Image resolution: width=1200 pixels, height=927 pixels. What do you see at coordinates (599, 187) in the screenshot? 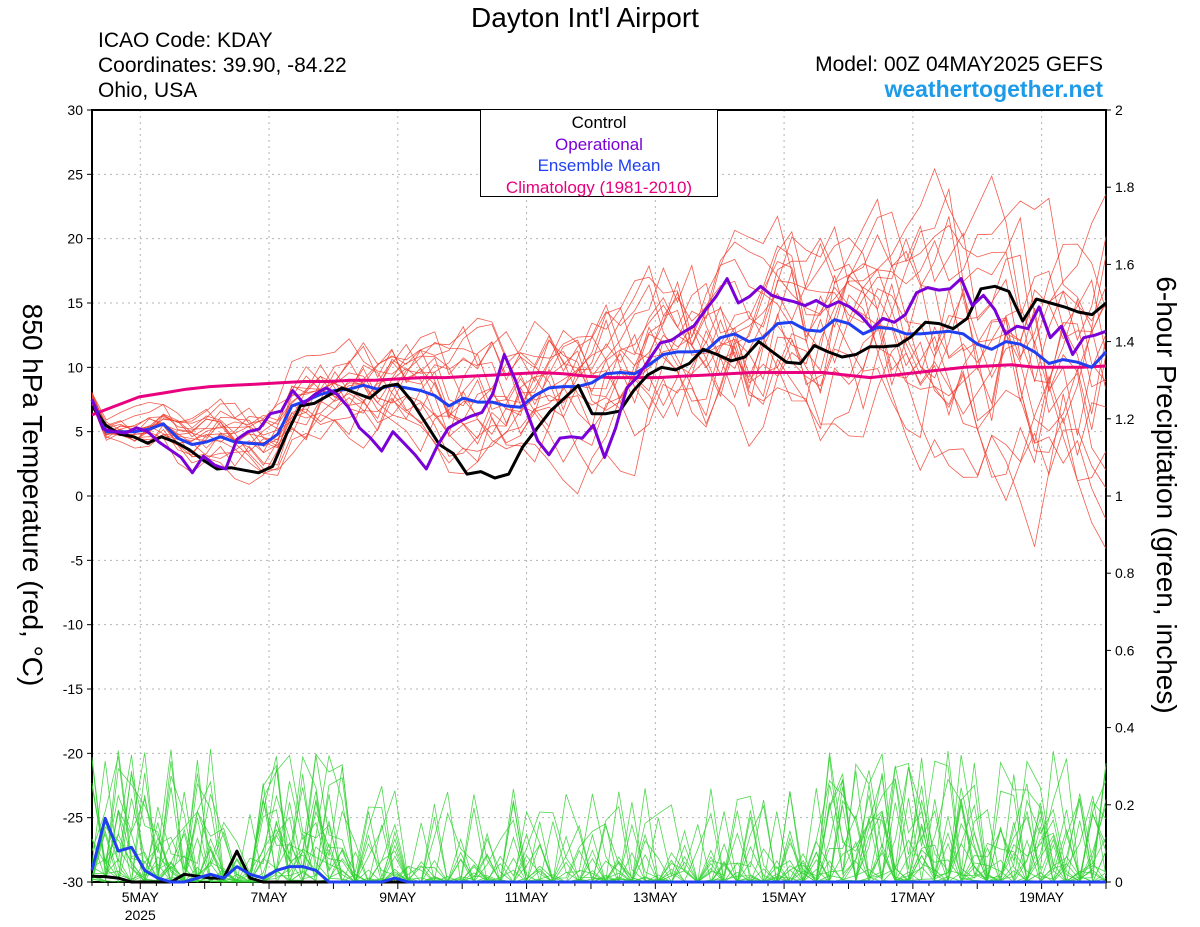
I see `legend-item: Climatology (1981-2010)` at bounding box center [599, 187].